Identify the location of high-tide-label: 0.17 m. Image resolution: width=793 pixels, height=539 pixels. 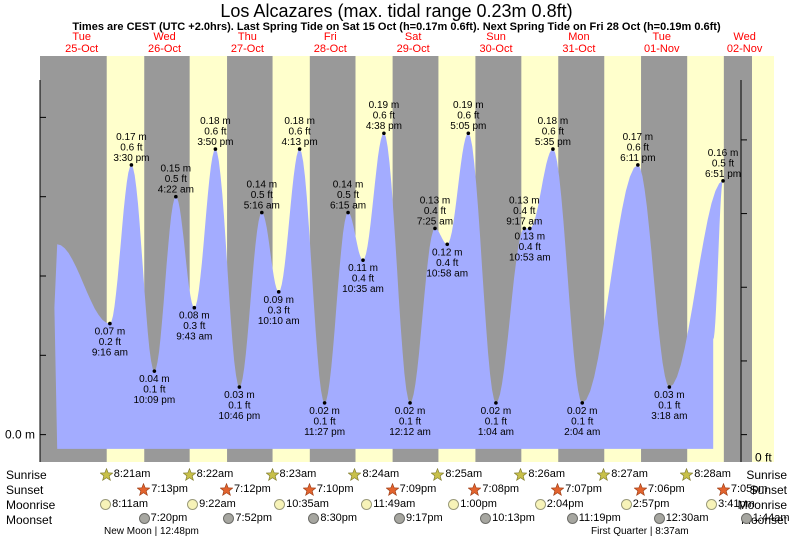
(131, 137).